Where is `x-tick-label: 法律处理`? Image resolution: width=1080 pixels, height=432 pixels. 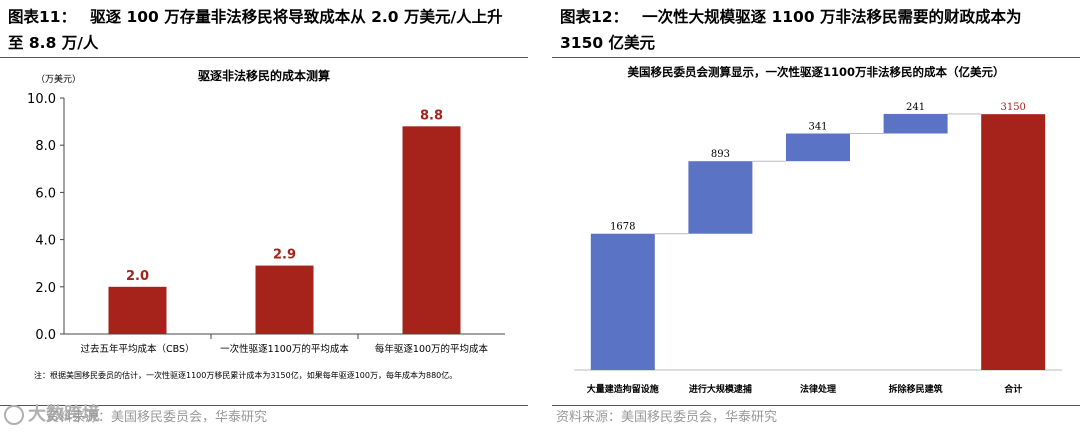 x-tick-label: 法律处理 is located at coordinates (818, 389).